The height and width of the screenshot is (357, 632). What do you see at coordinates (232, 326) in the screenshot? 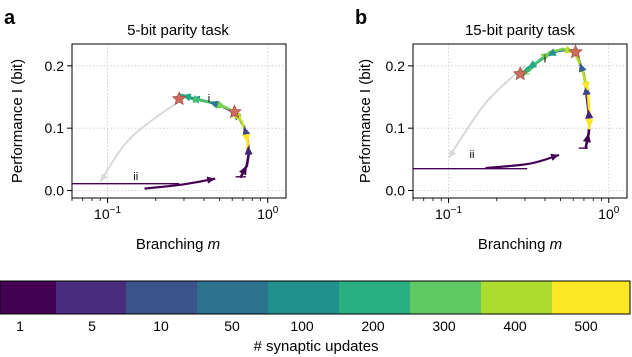
I see `colorbar-tick-label: 50` at bounding box center [232, 326].